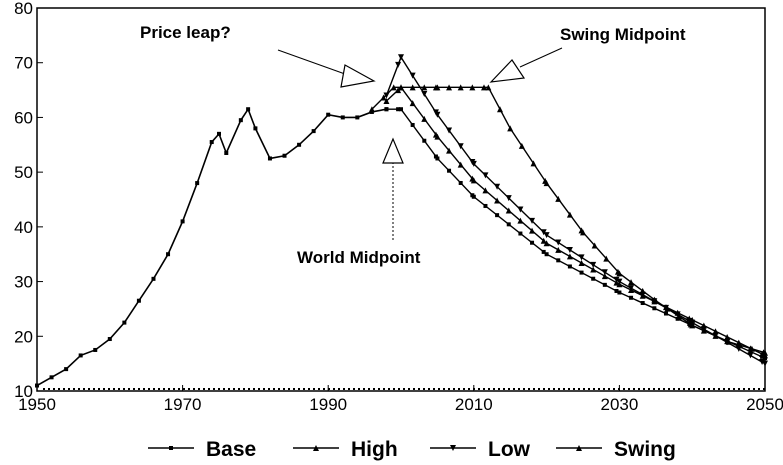 The width and height of the screenshot is (783, 465). I want to click on y-tick-label: 30, so click(23, 282).